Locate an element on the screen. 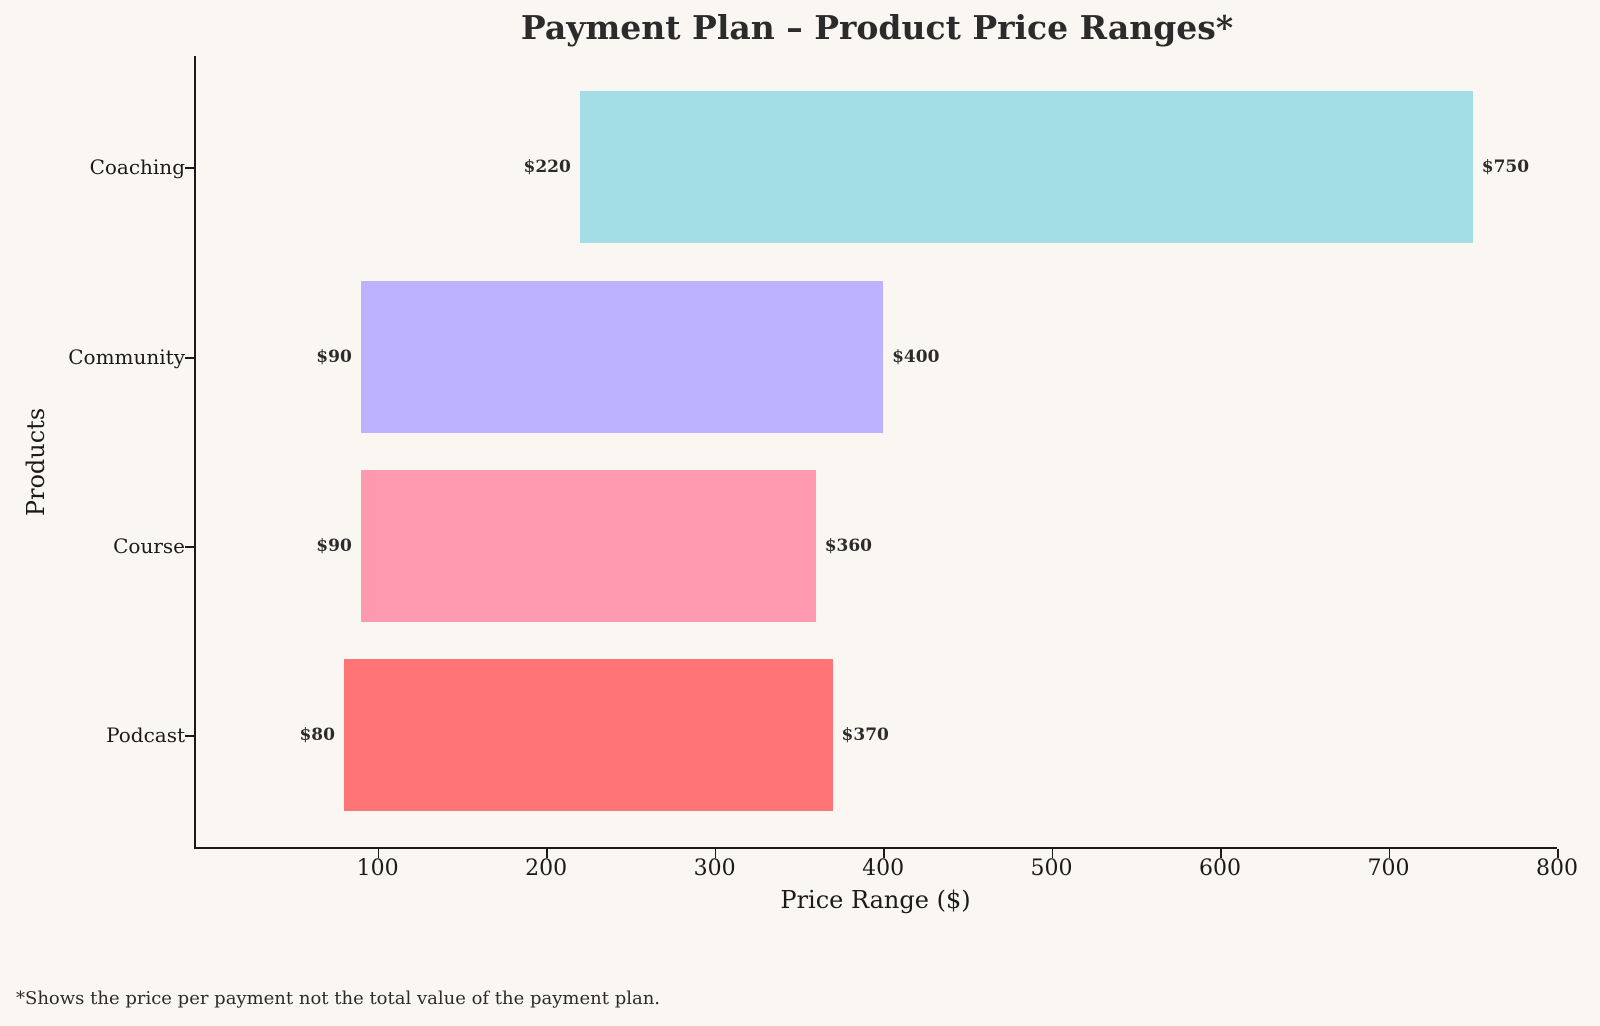  x-tick-label-800: 800 is located at coordinates (1557, 868).